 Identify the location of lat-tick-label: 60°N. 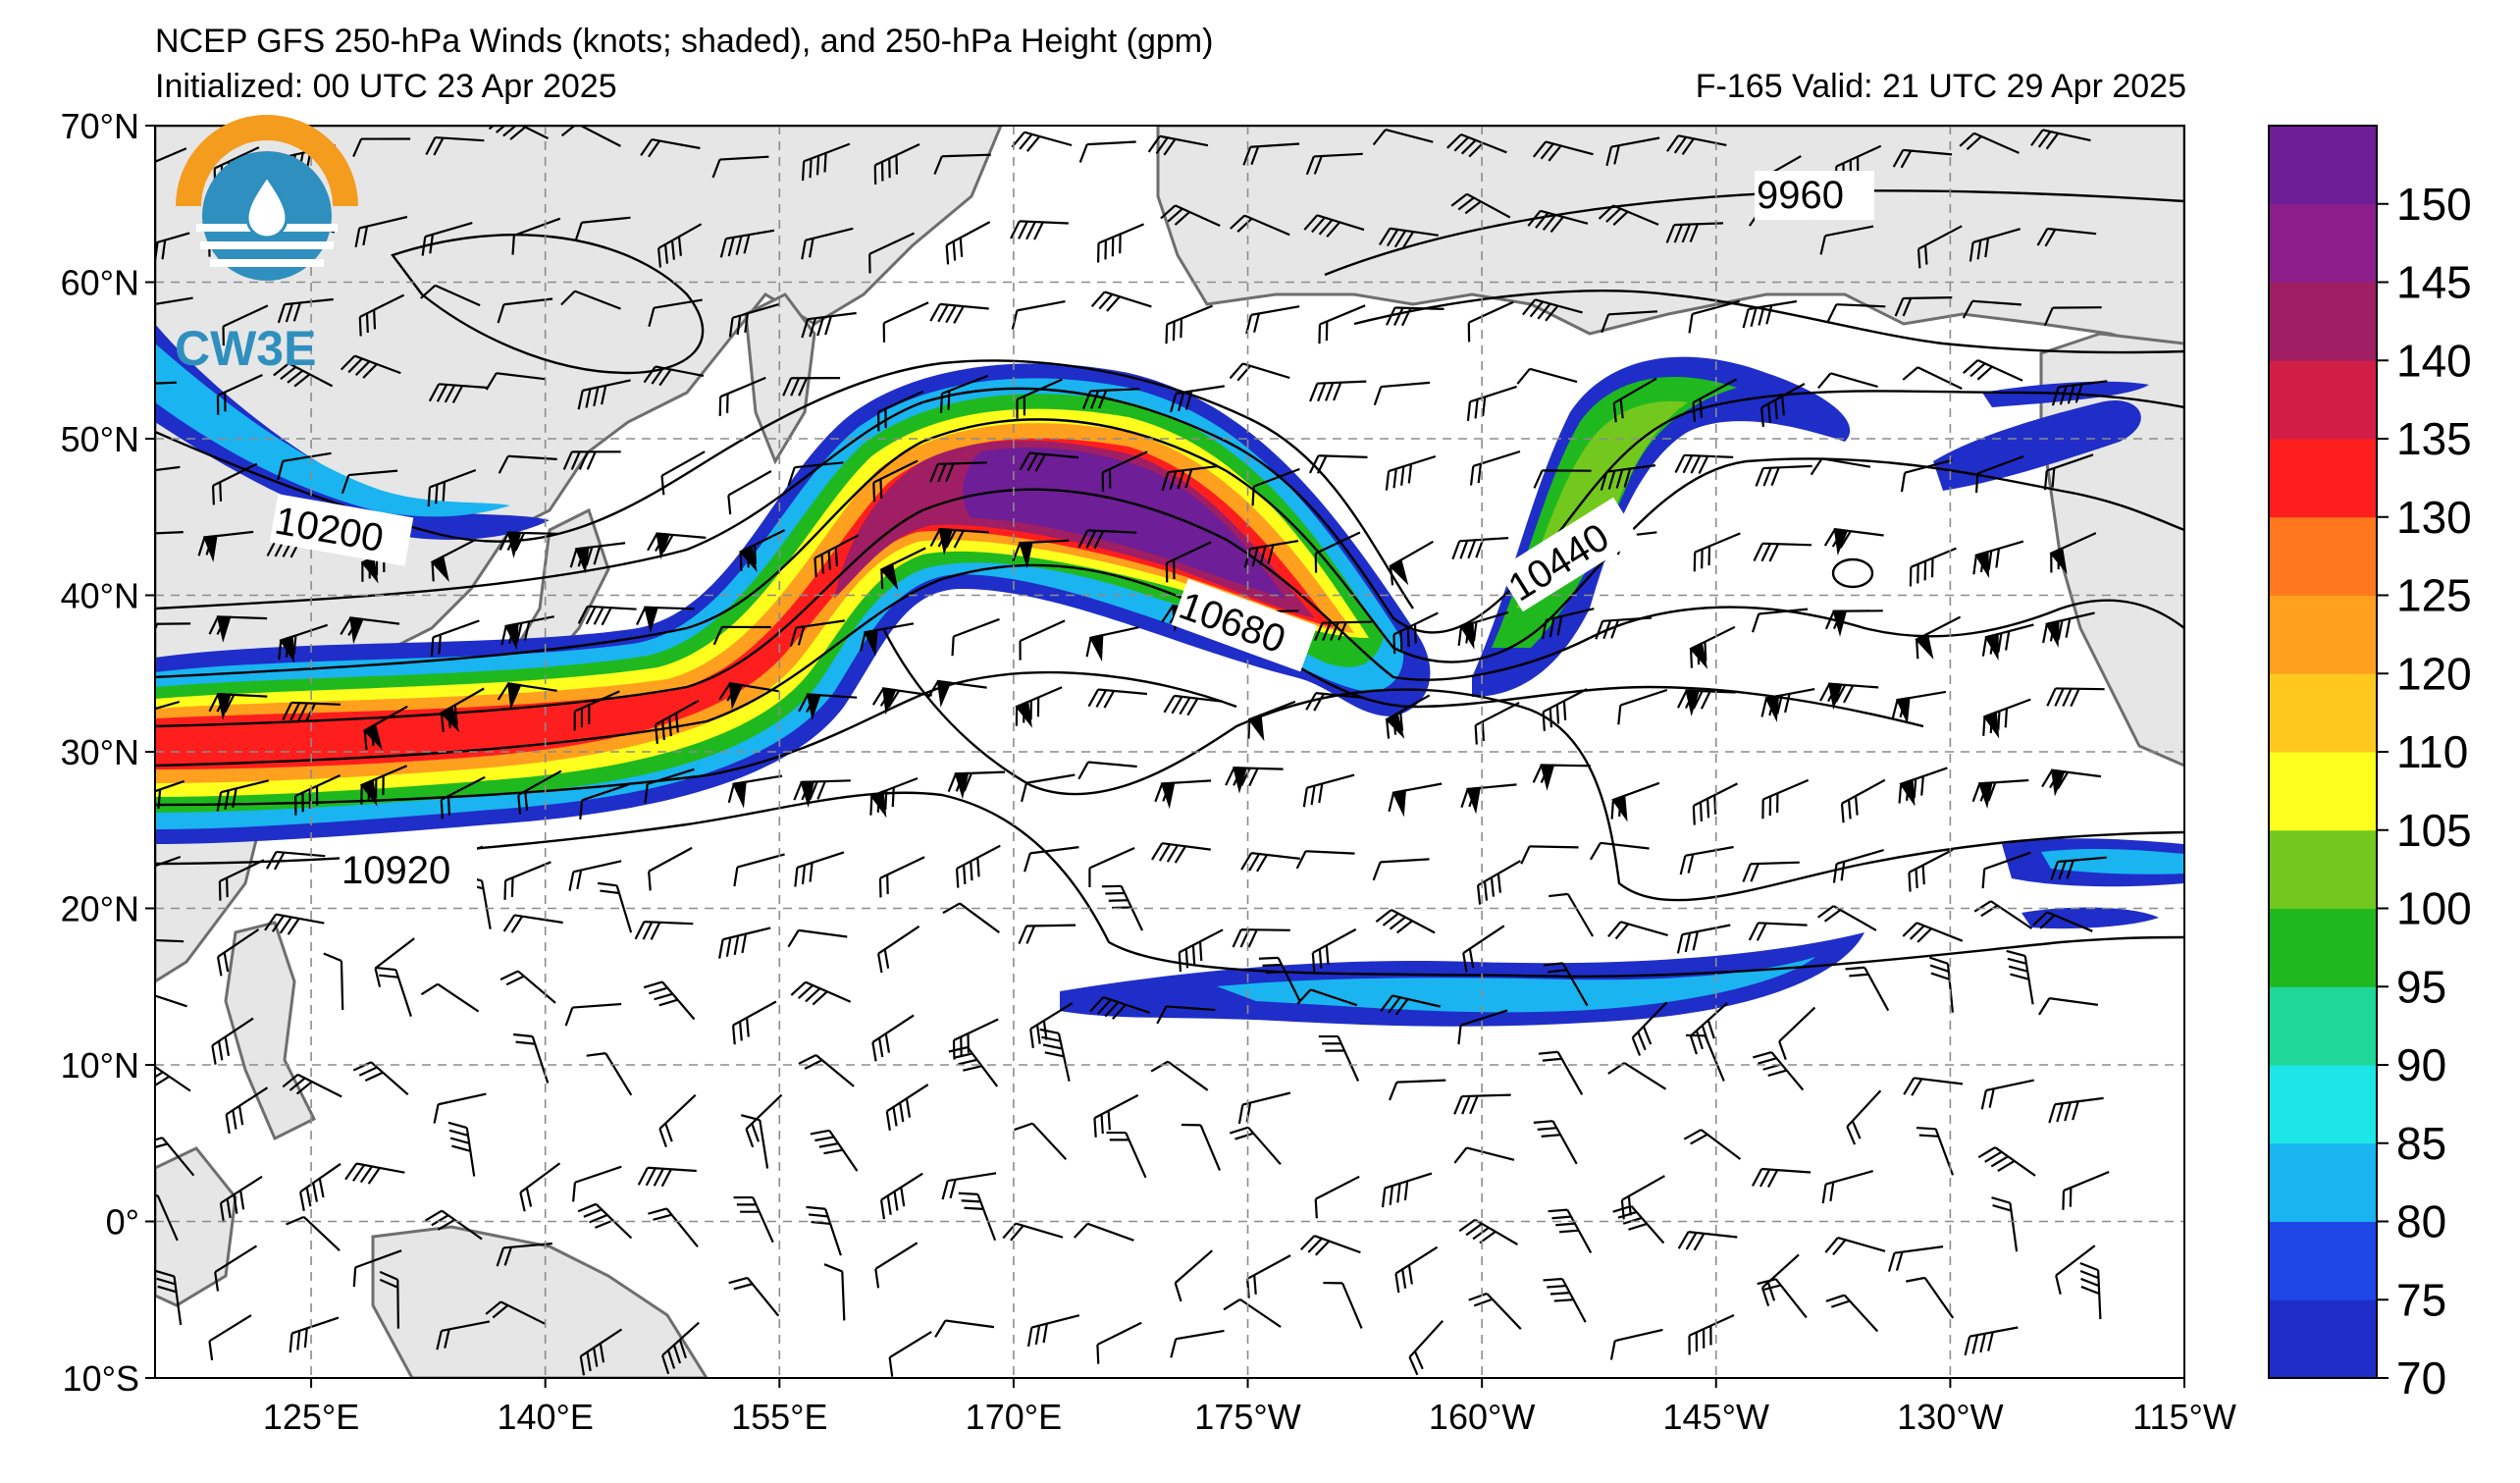
(100, 283).